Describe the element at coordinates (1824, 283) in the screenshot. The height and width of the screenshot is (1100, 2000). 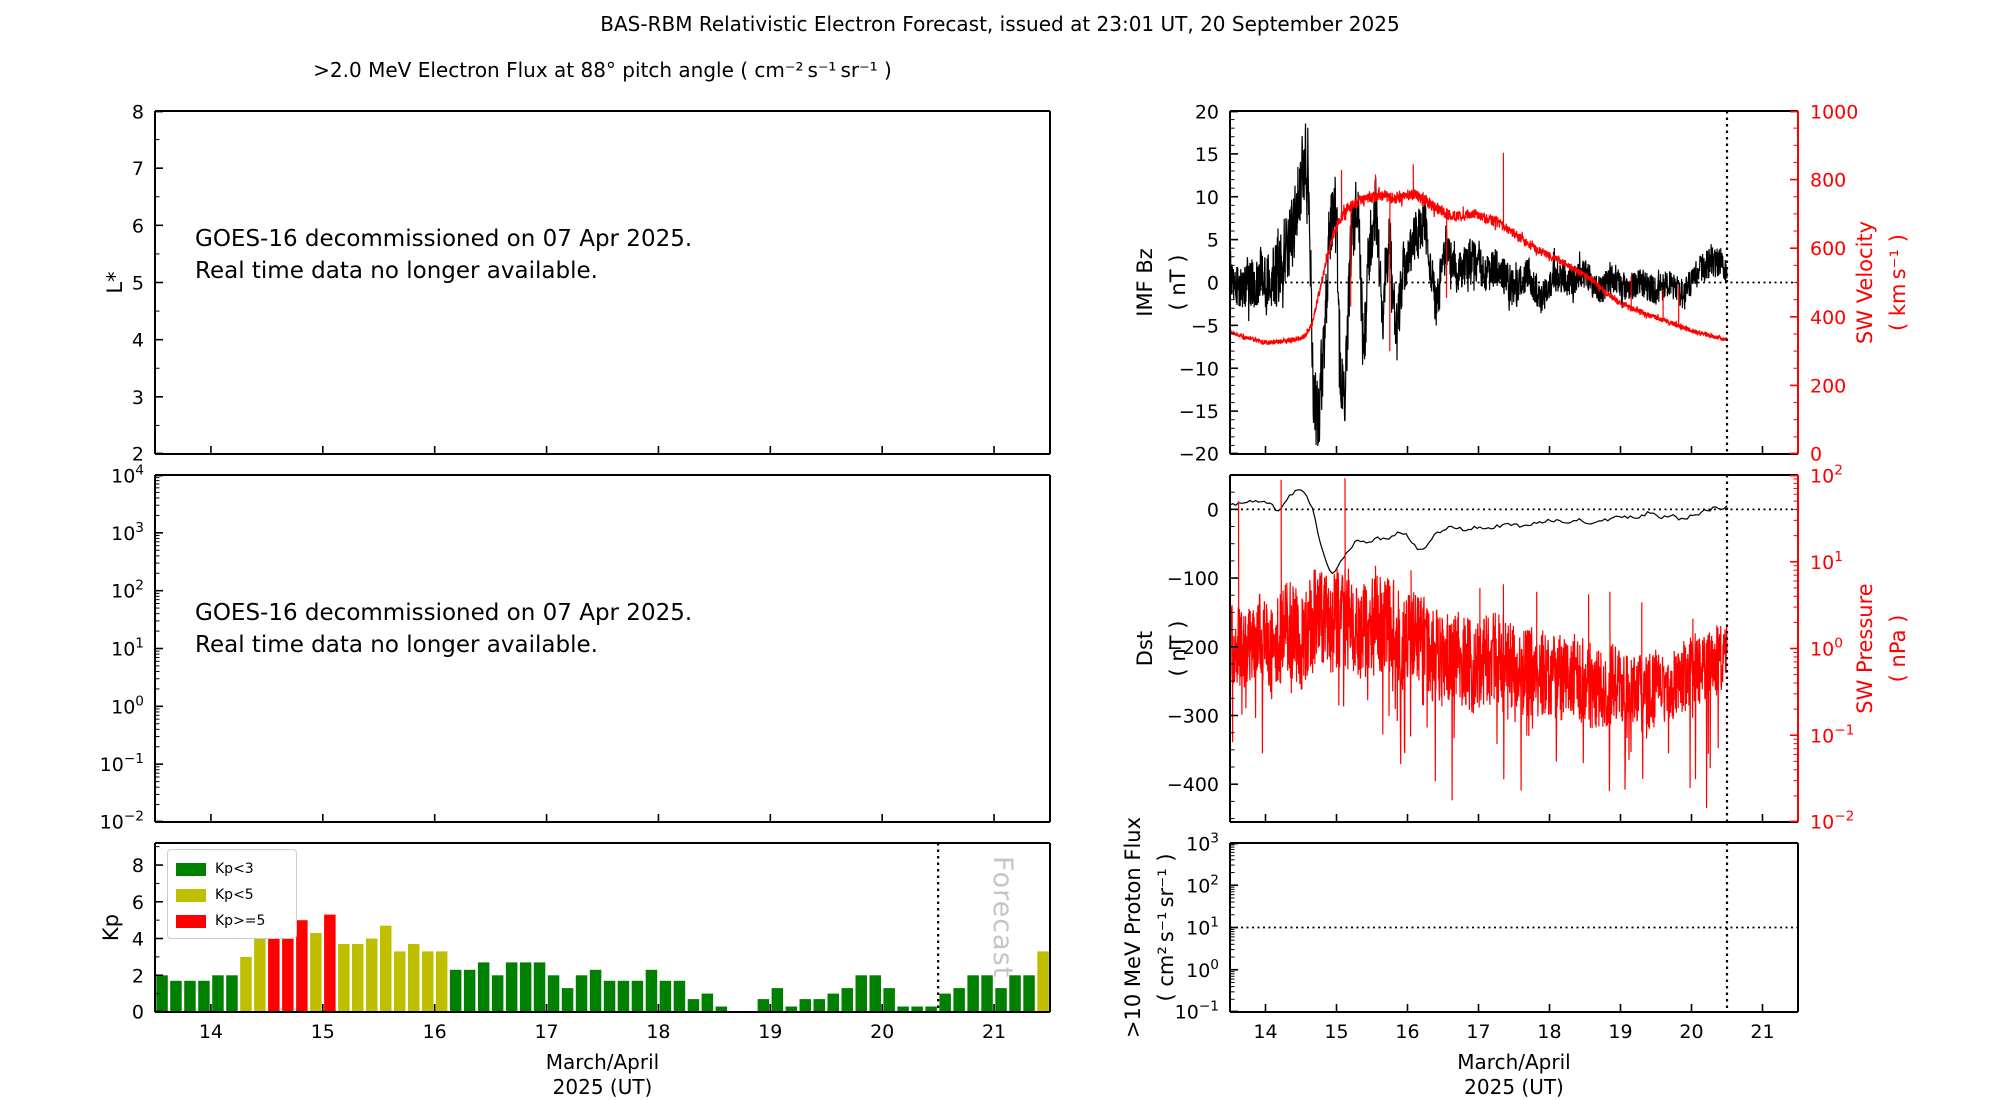
I see `y-axis-right: 1000 800 600 400 200 0` at that location.